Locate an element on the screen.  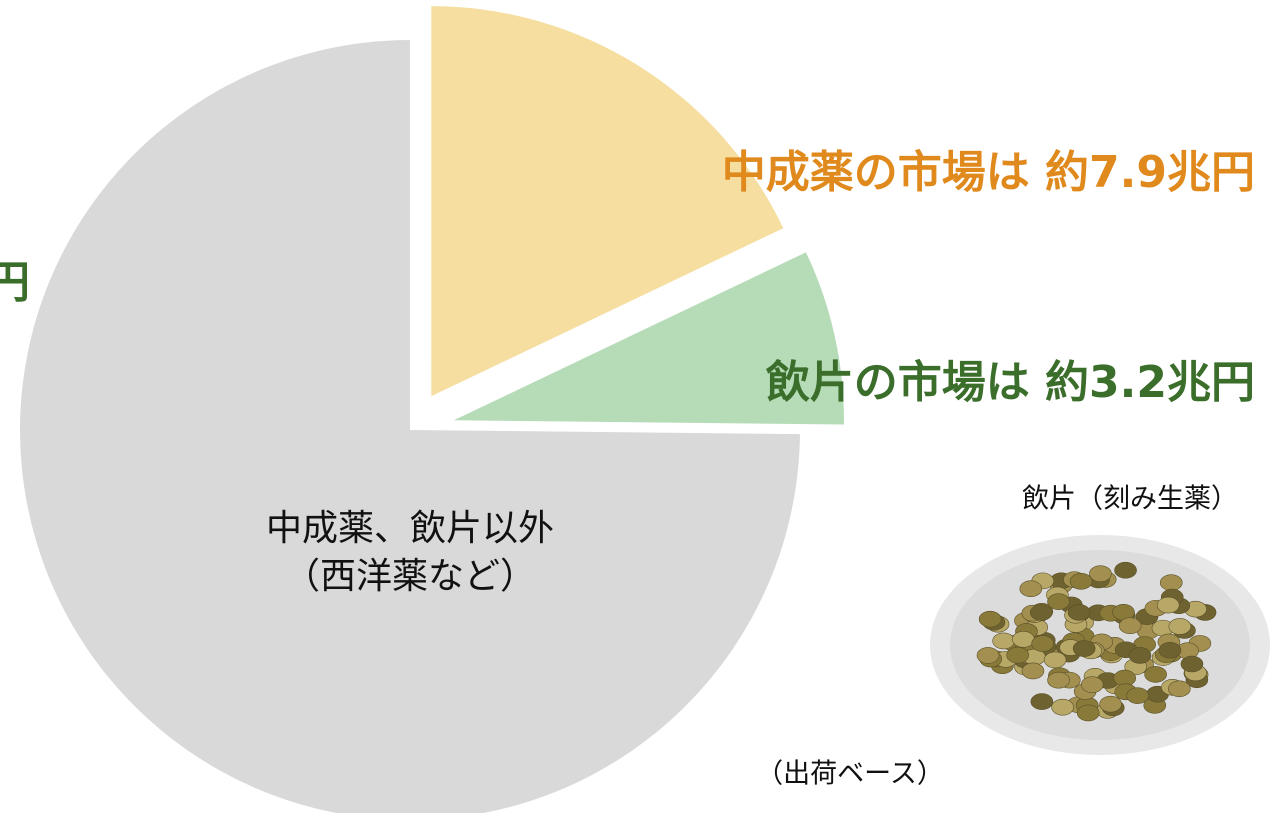
note: （出荷ベース） is located at coordinates (850, 774).